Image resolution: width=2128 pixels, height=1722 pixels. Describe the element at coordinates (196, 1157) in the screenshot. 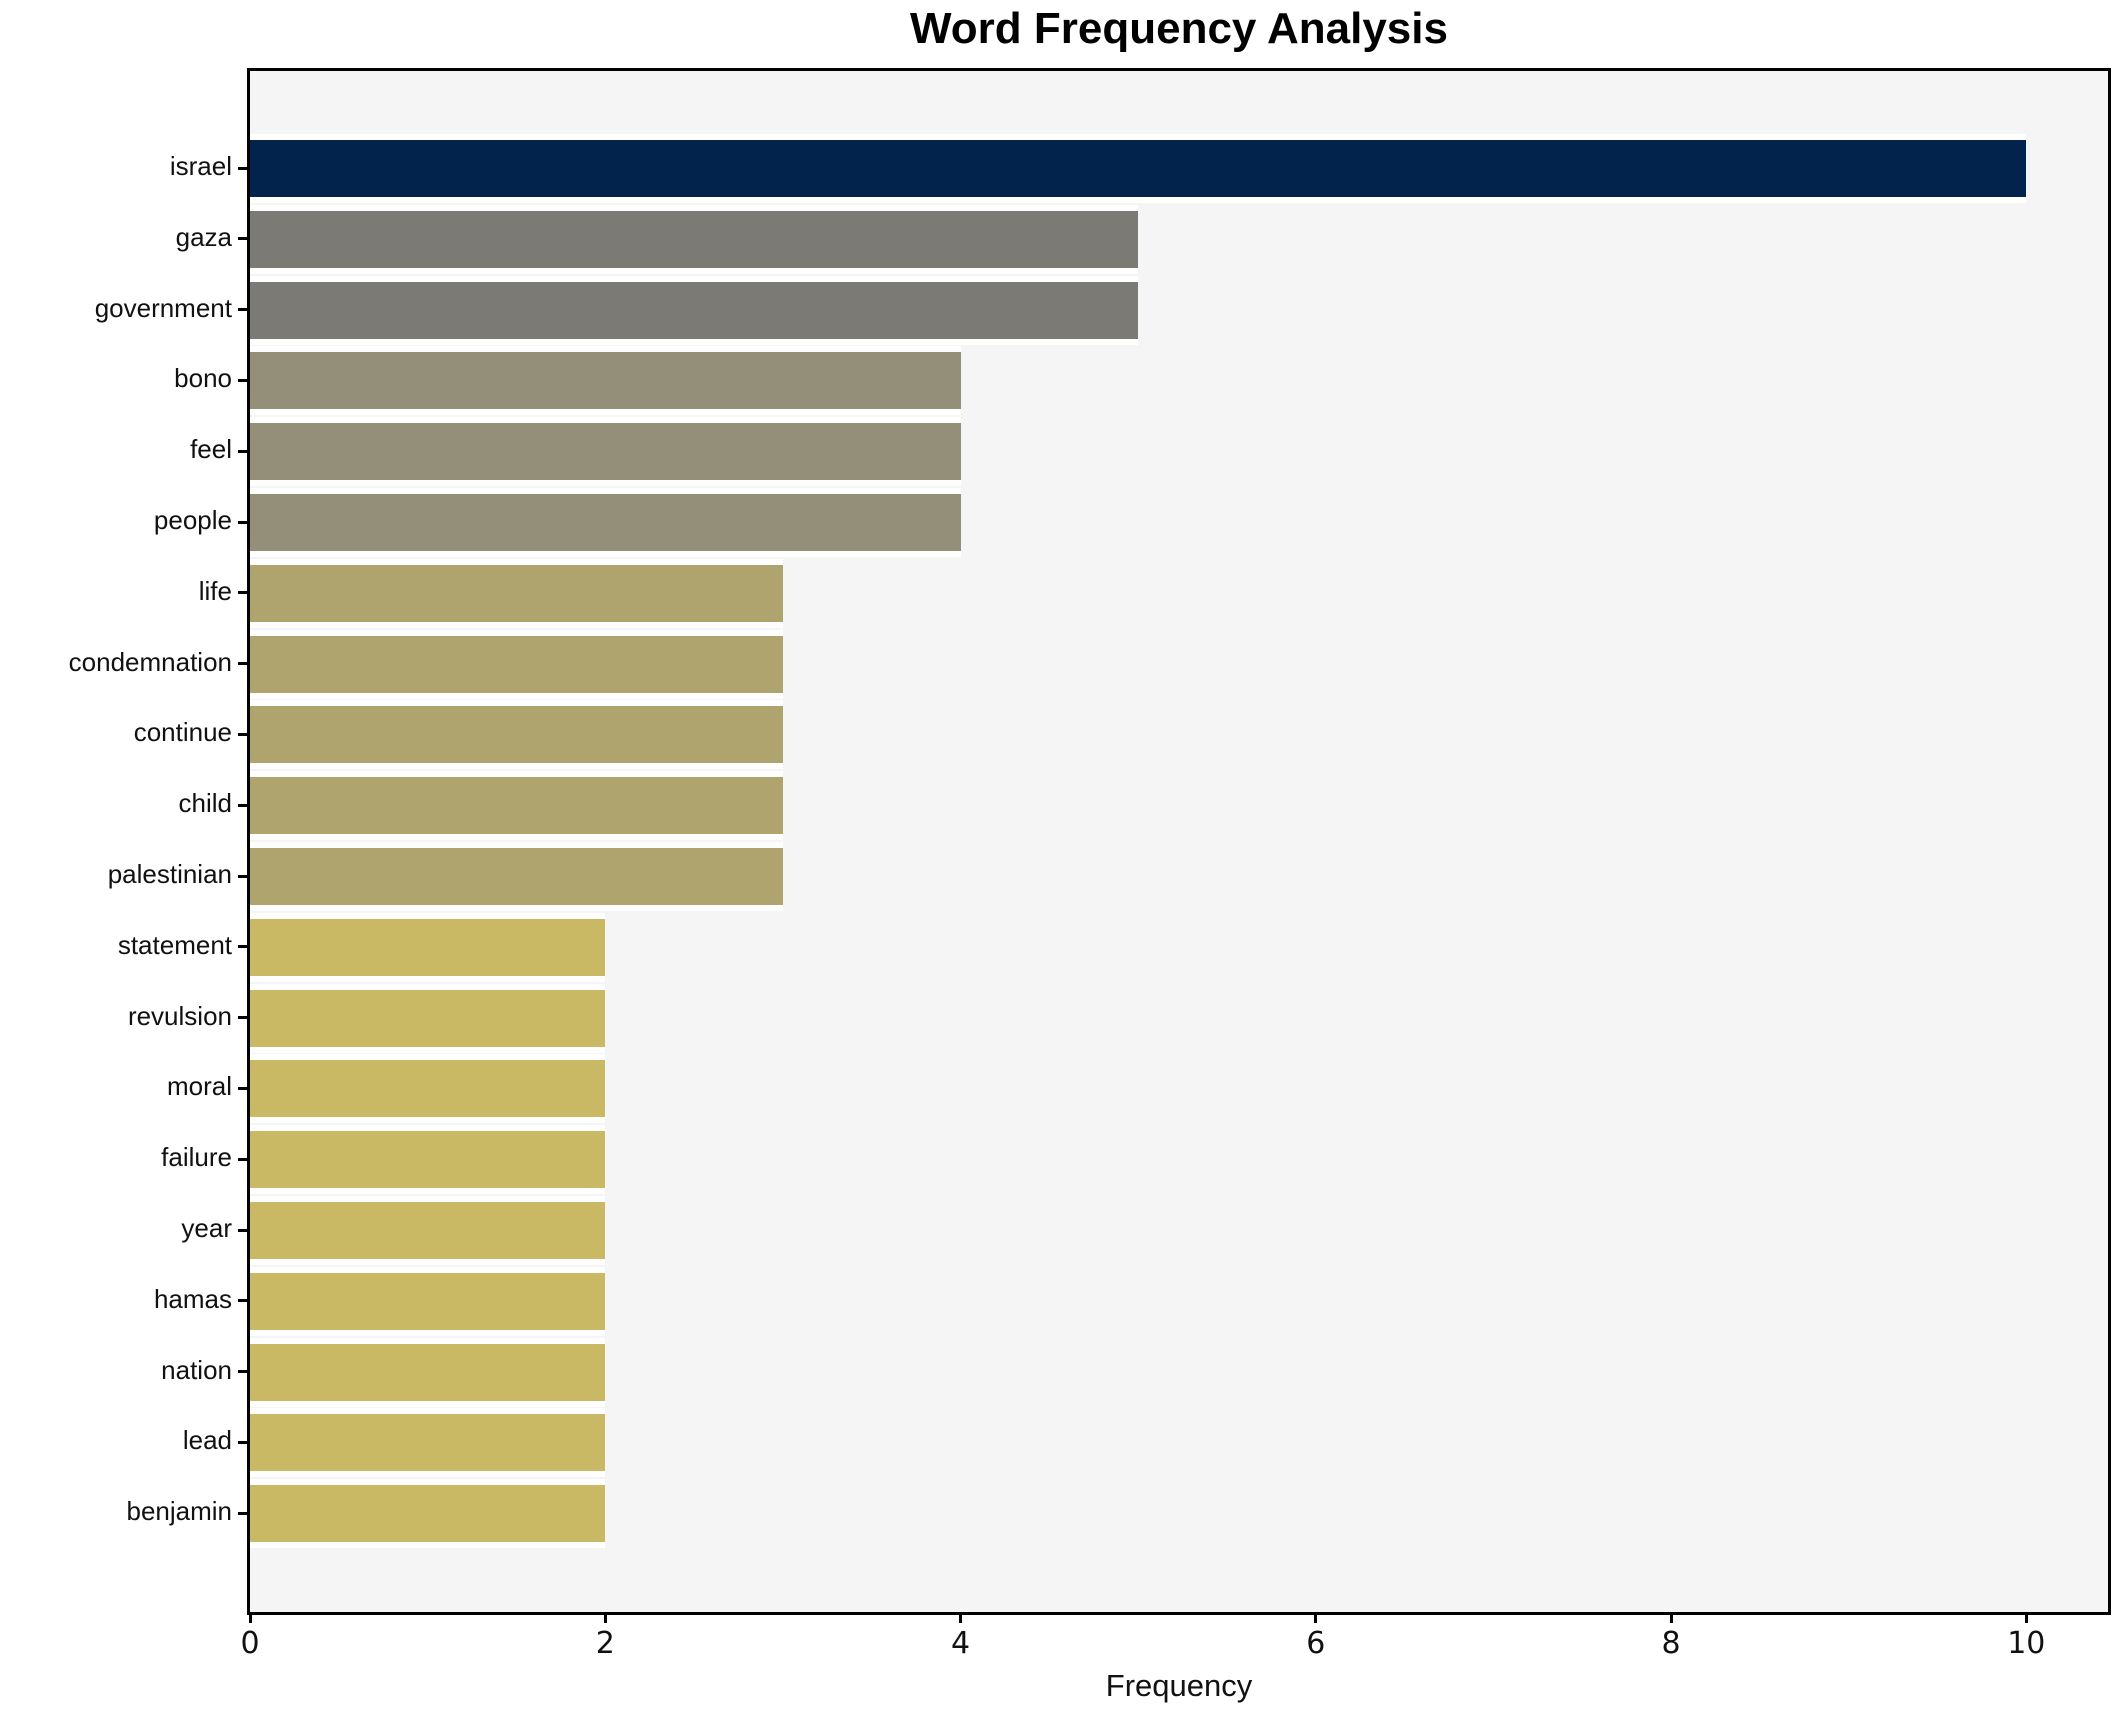

I see `y-tick-label-failure: failure` at that location.